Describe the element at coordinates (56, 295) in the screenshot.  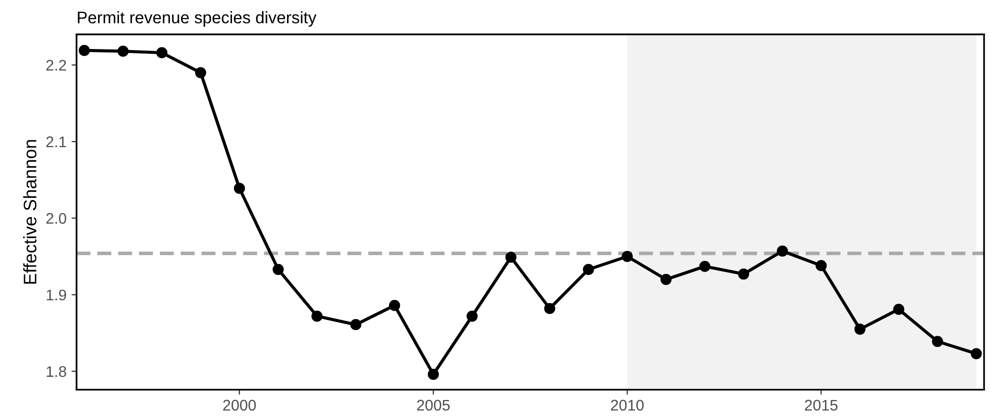
I see `y-tick-label: 1.9` at that location.